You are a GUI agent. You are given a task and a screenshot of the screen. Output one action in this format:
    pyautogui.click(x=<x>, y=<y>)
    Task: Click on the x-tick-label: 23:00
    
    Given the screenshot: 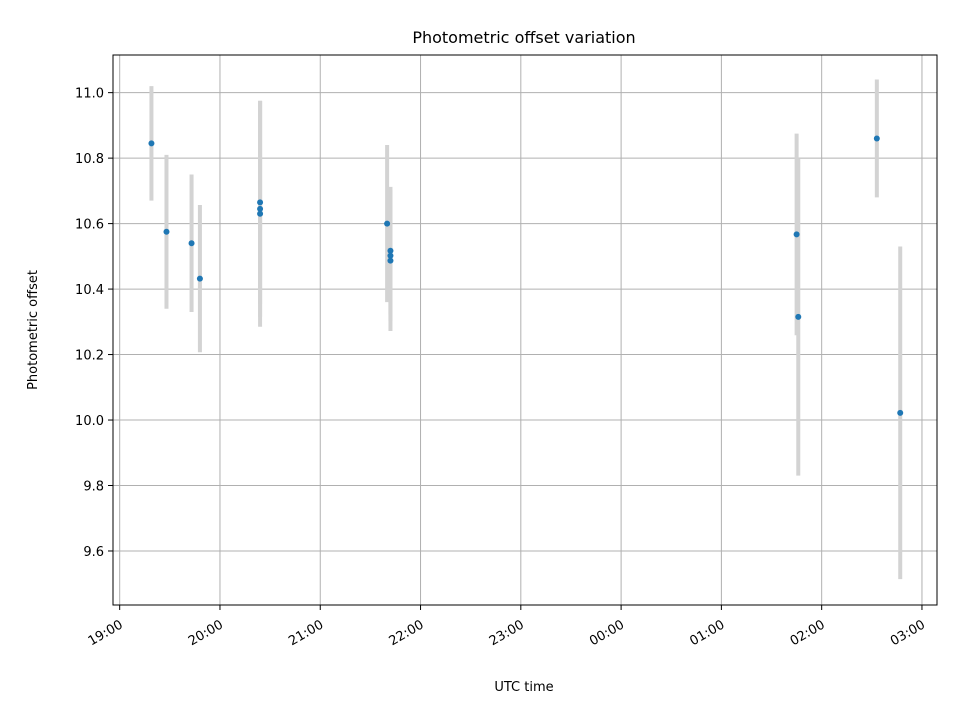 What is the action you would take?
    pyautogui.click(x=507, y=633)
    